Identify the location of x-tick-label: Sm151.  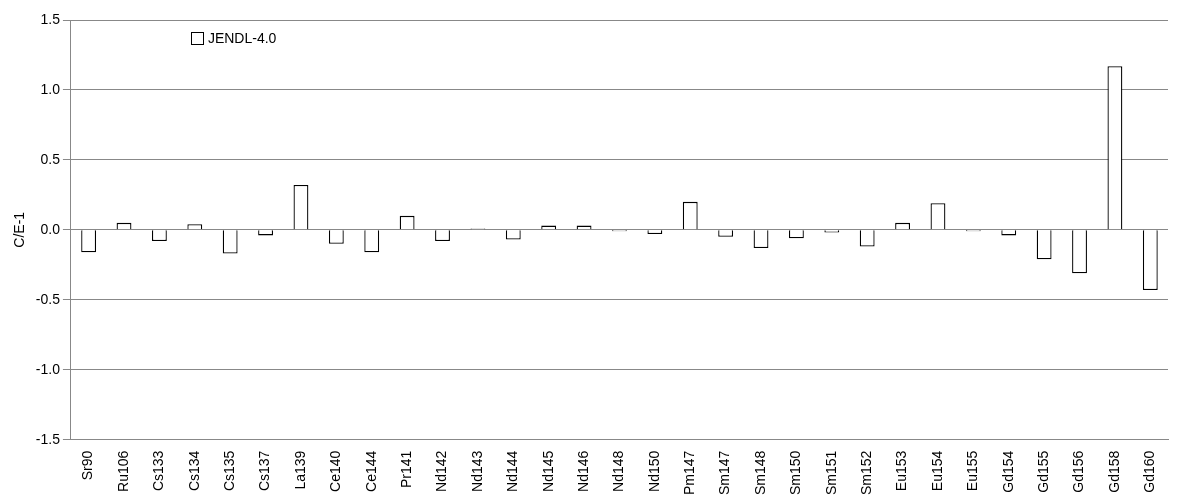
(830, 472).